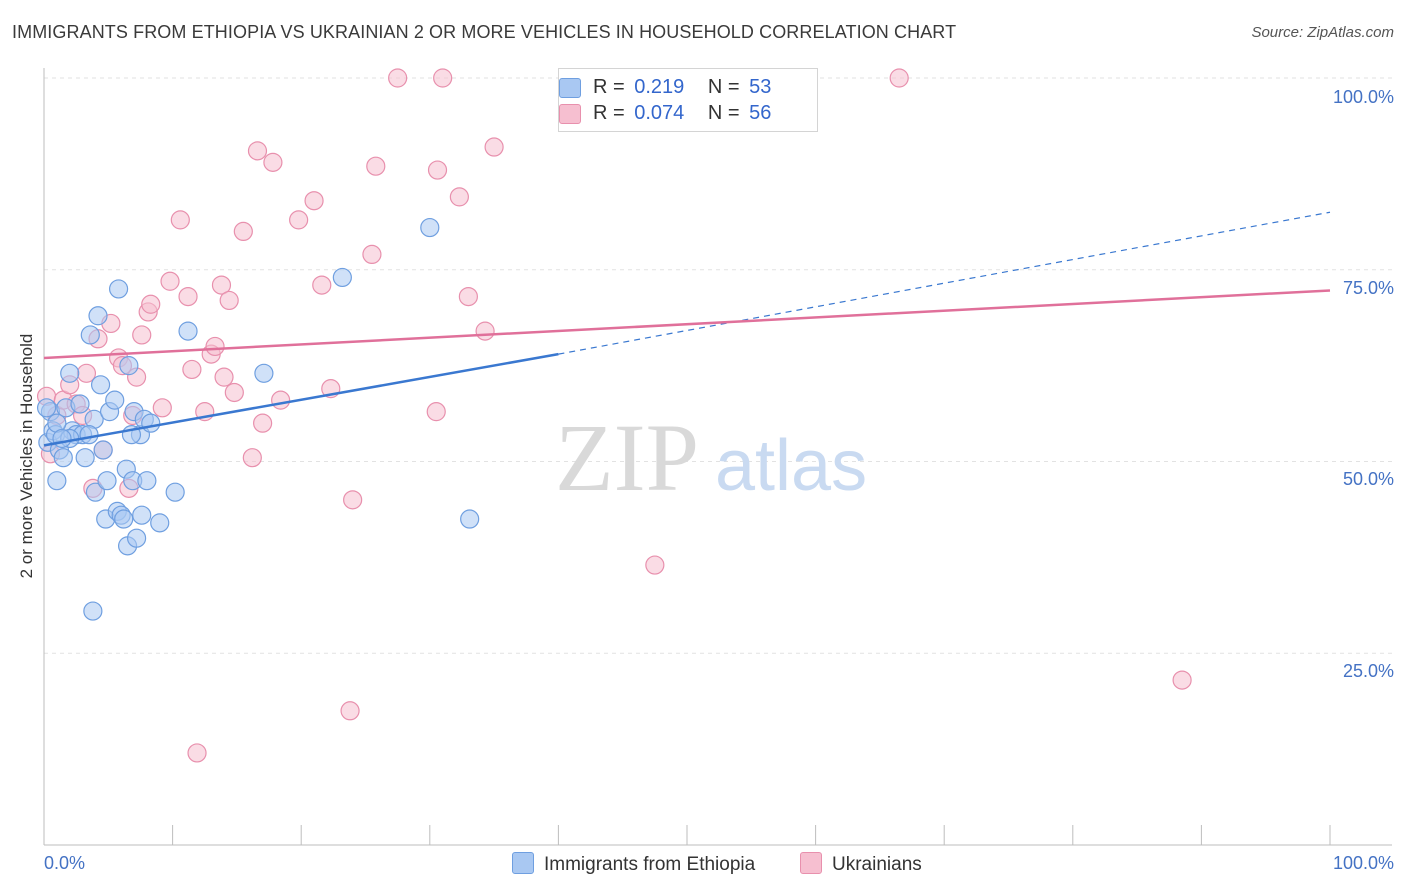  What do you see at coordinates (1368, 479) in the screenshot?
I see `y-tick-label-50: 50.0%` at bounding box center [1368, 479].